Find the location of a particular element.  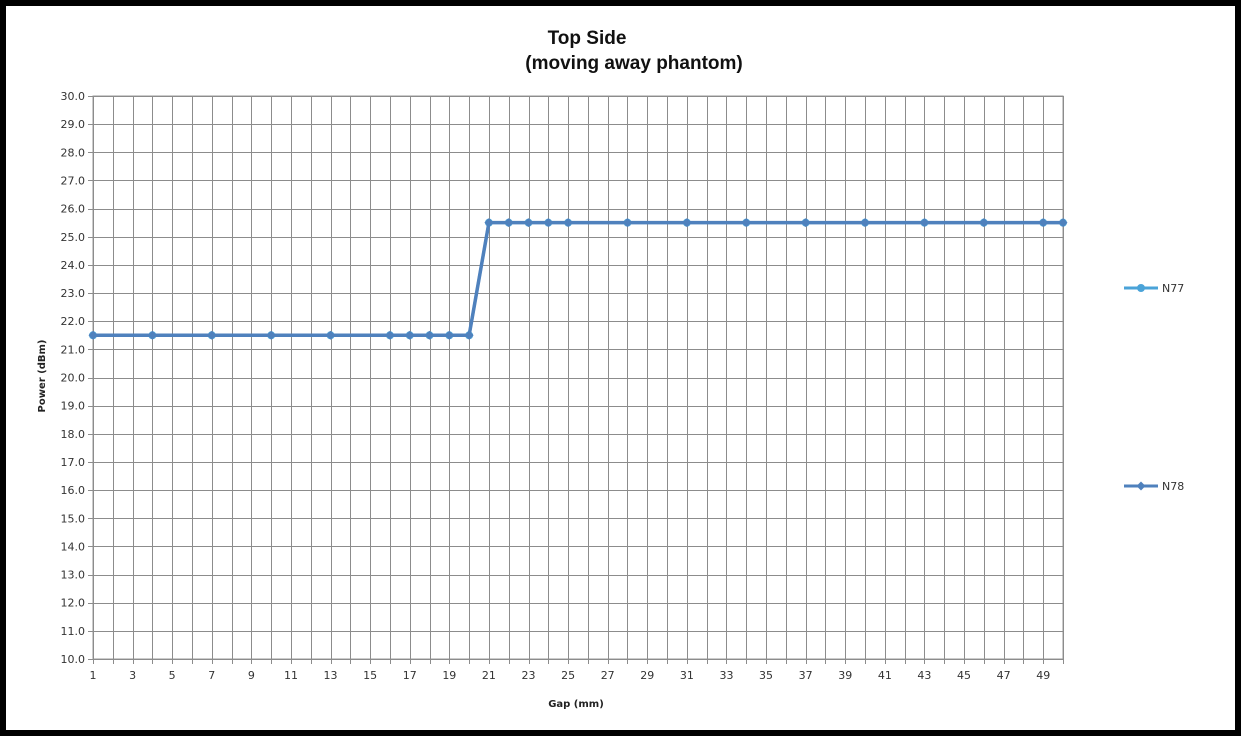

x-tick-label: 9 is located at coordinates (251, 675).